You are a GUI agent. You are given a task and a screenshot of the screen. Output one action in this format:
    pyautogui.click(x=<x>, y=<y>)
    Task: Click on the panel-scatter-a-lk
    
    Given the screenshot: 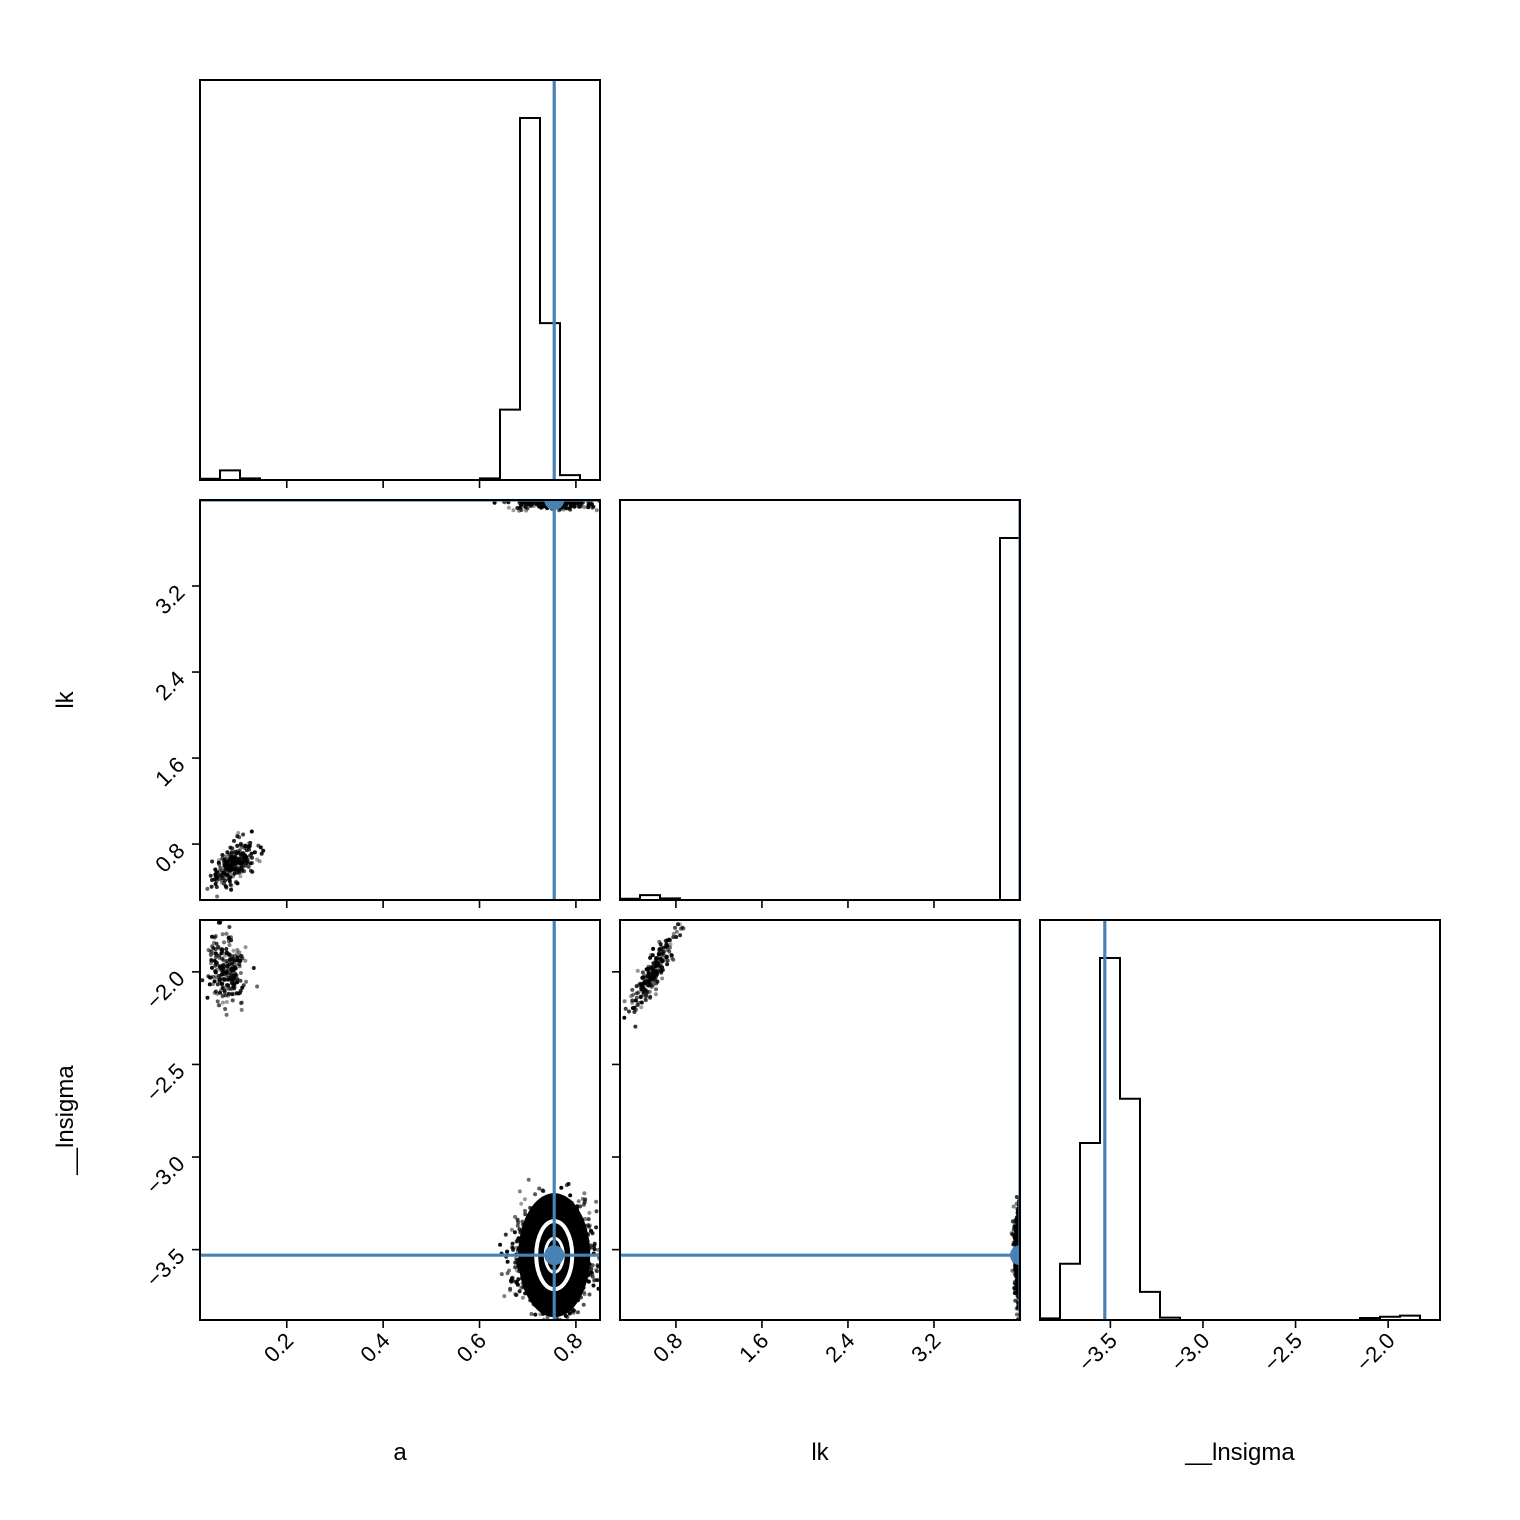 What is the action you would take?
    pyautogui.click(x=403, y=696)
    